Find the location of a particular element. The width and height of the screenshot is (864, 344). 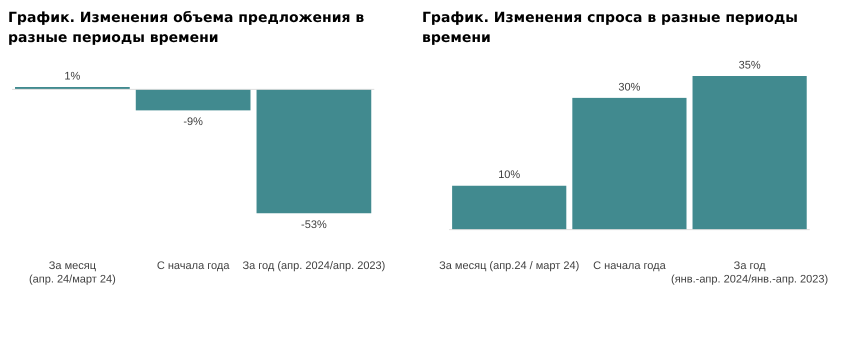

x-tick-label: За месяц (апр. 24/март 24) is located at coordinates (72, 273).